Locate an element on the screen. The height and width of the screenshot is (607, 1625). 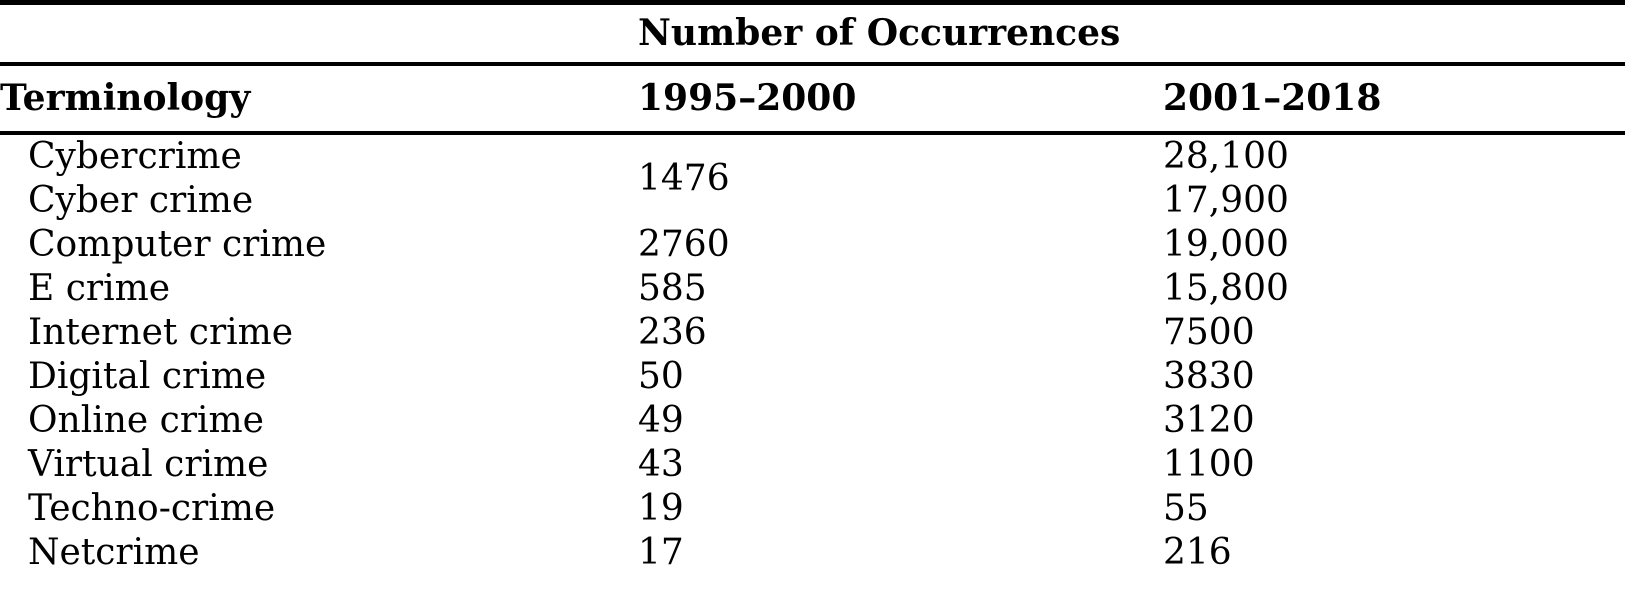
count-2001-2018-cell: 55 is located at coordinates (1186, 509).